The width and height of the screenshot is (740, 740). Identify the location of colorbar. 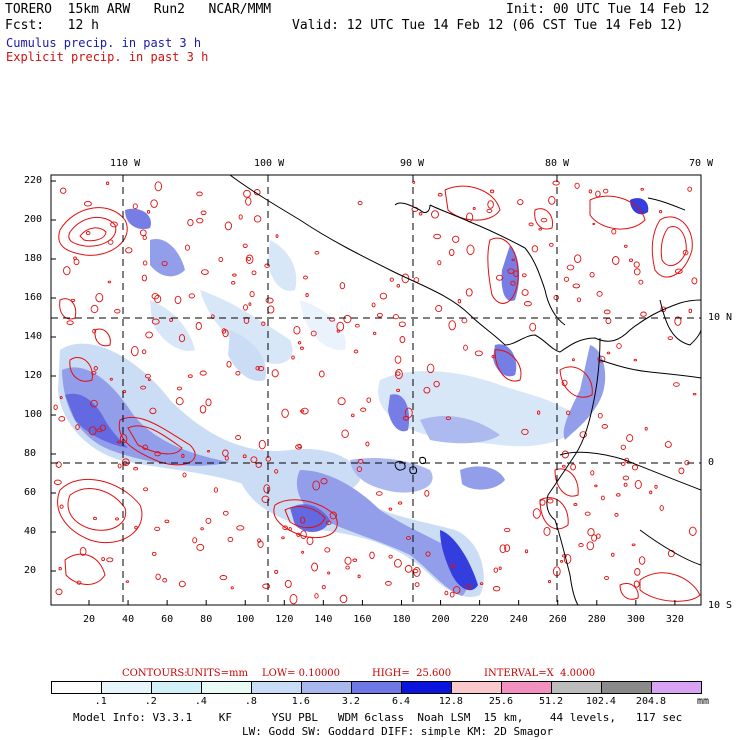
(376, 687).